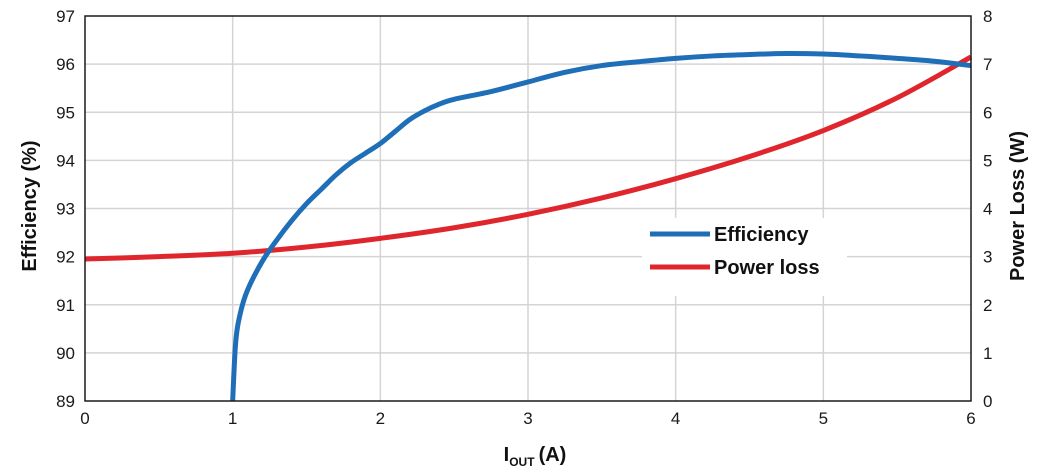 Image resolution: width=1038 pixels, height=476 pixels. I want to click on y-left-tick-label: 95, so click(65, 112).